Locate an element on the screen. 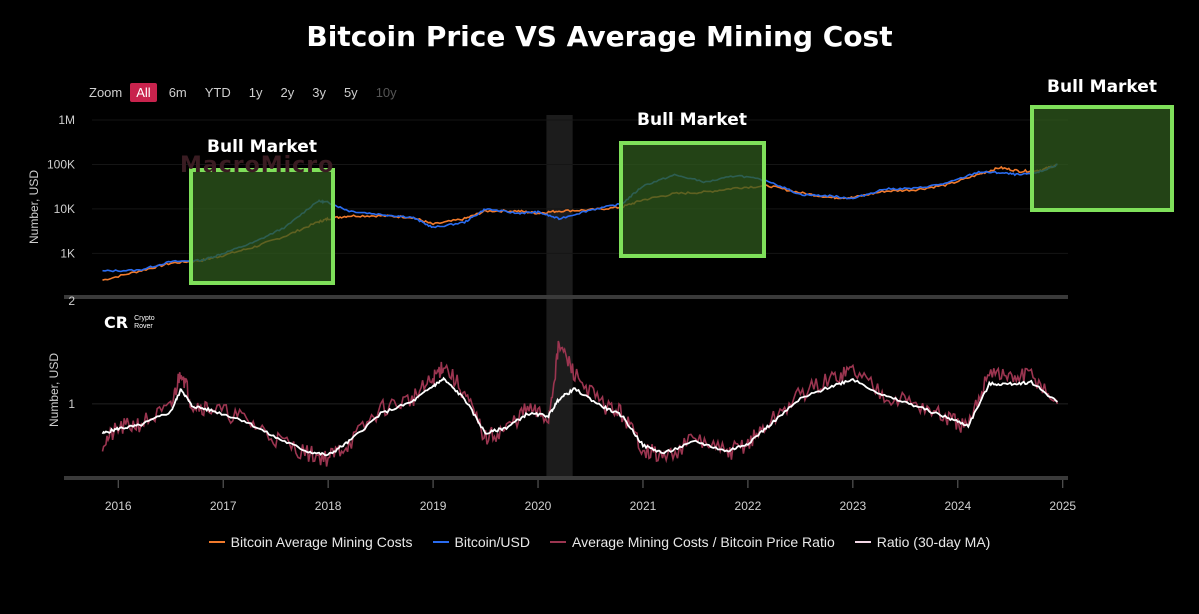 The height and width of the screenshot is (614, 1199). zoom-3y-button: 3y is located at coordinates (319, 92).